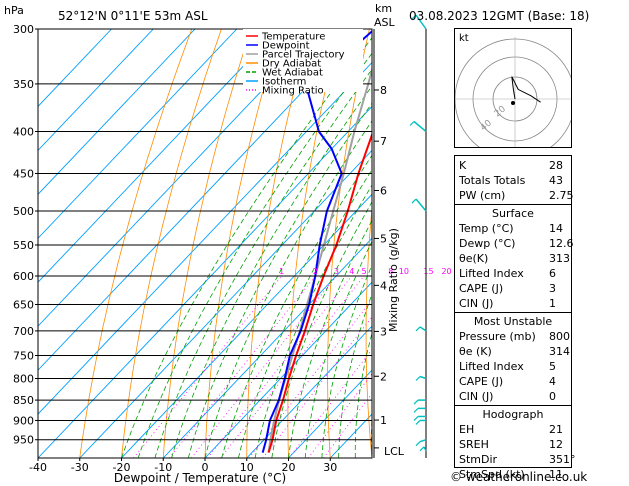 This screenshot has height=486, width=629. What do you see at coordinates (464, 38) in the screenshot?
I see `hodograph-unit: kt` at bounding box center [464, 38].